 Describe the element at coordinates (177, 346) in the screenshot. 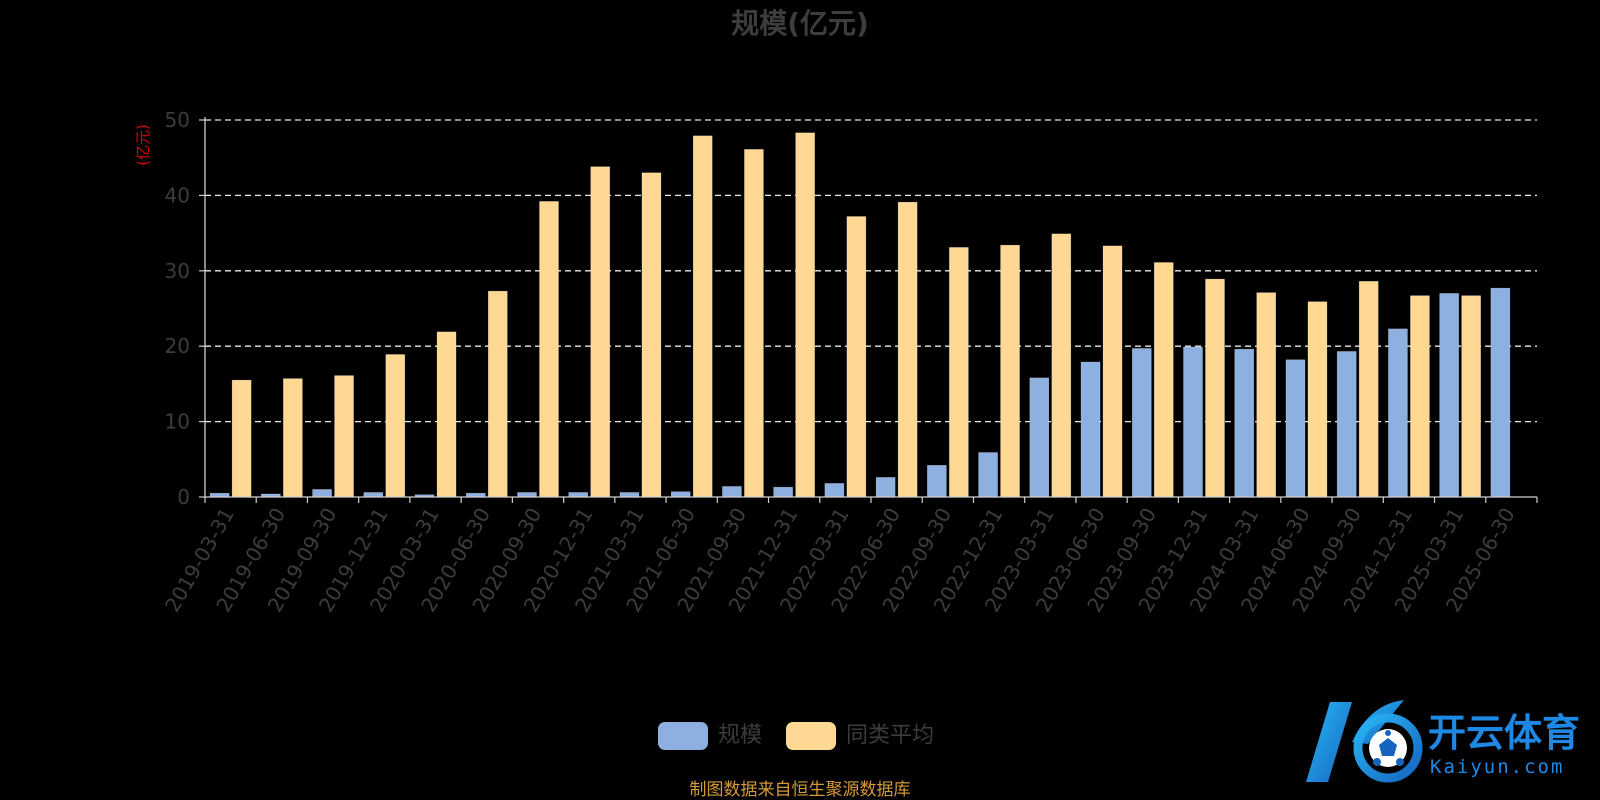

I see `y-tick-label: 20` at that location.